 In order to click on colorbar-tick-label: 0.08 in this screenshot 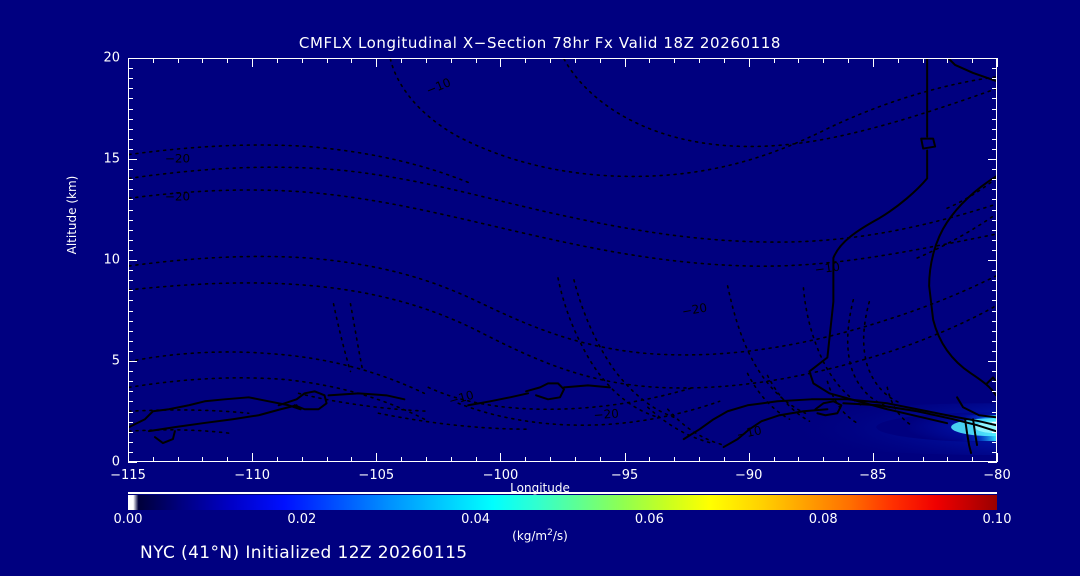, I will do `click(823, 519)`.